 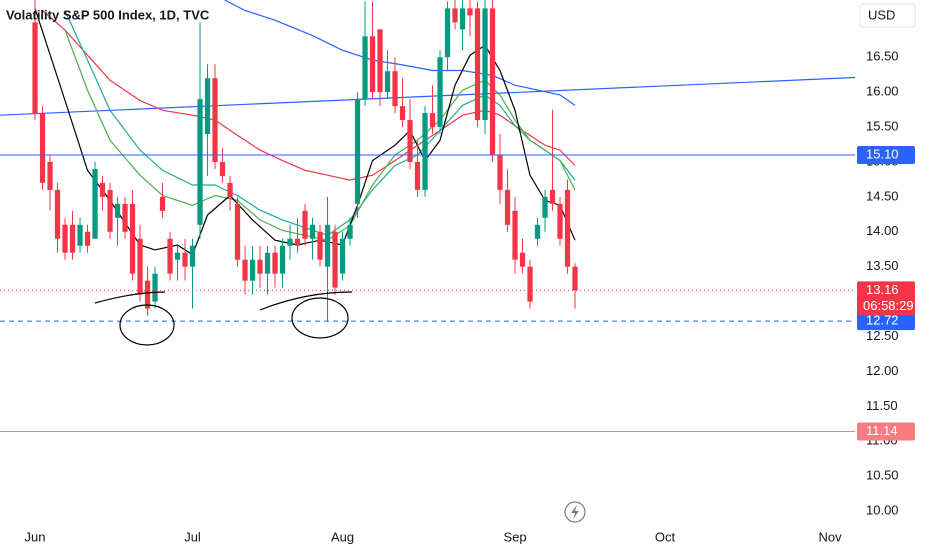 I want to click on x-tick-label: Jun, so click(x=35, y=536).